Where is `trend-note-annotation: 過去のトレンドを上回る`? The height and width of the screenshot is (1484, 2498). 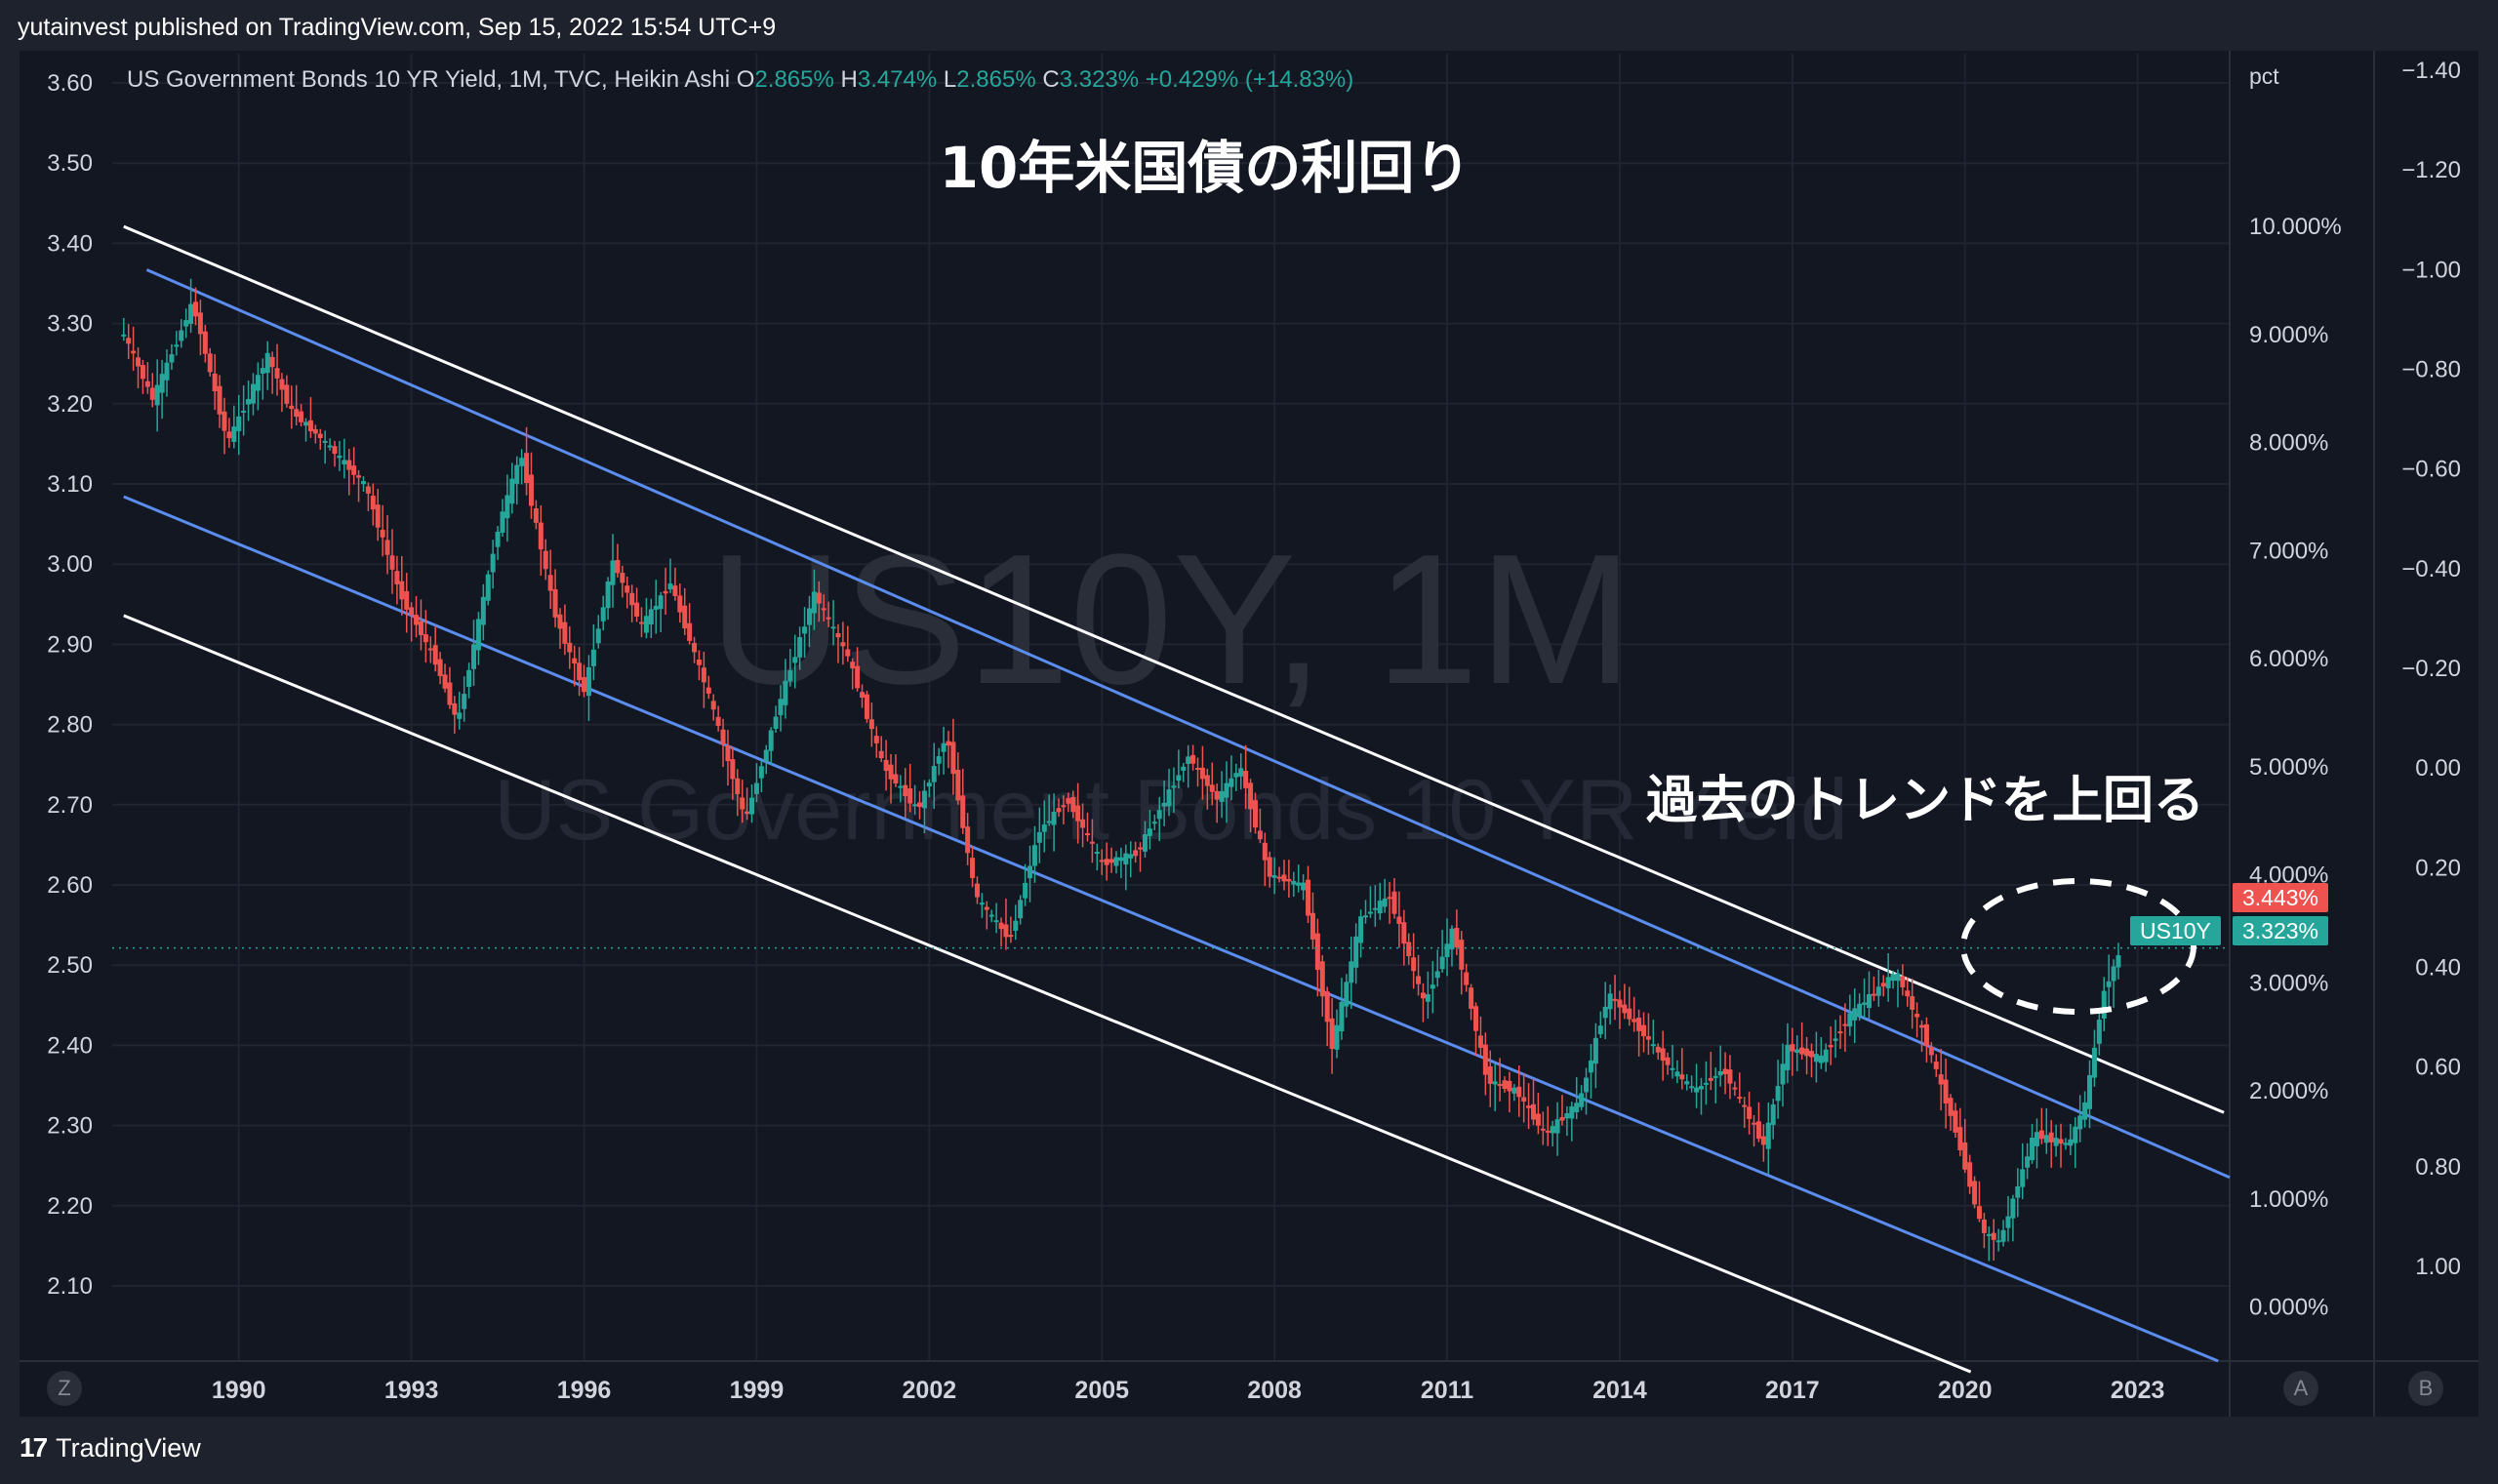 trend-note-annotation: 過去のトレンドを上回る is located at coordinates (1925, 801).